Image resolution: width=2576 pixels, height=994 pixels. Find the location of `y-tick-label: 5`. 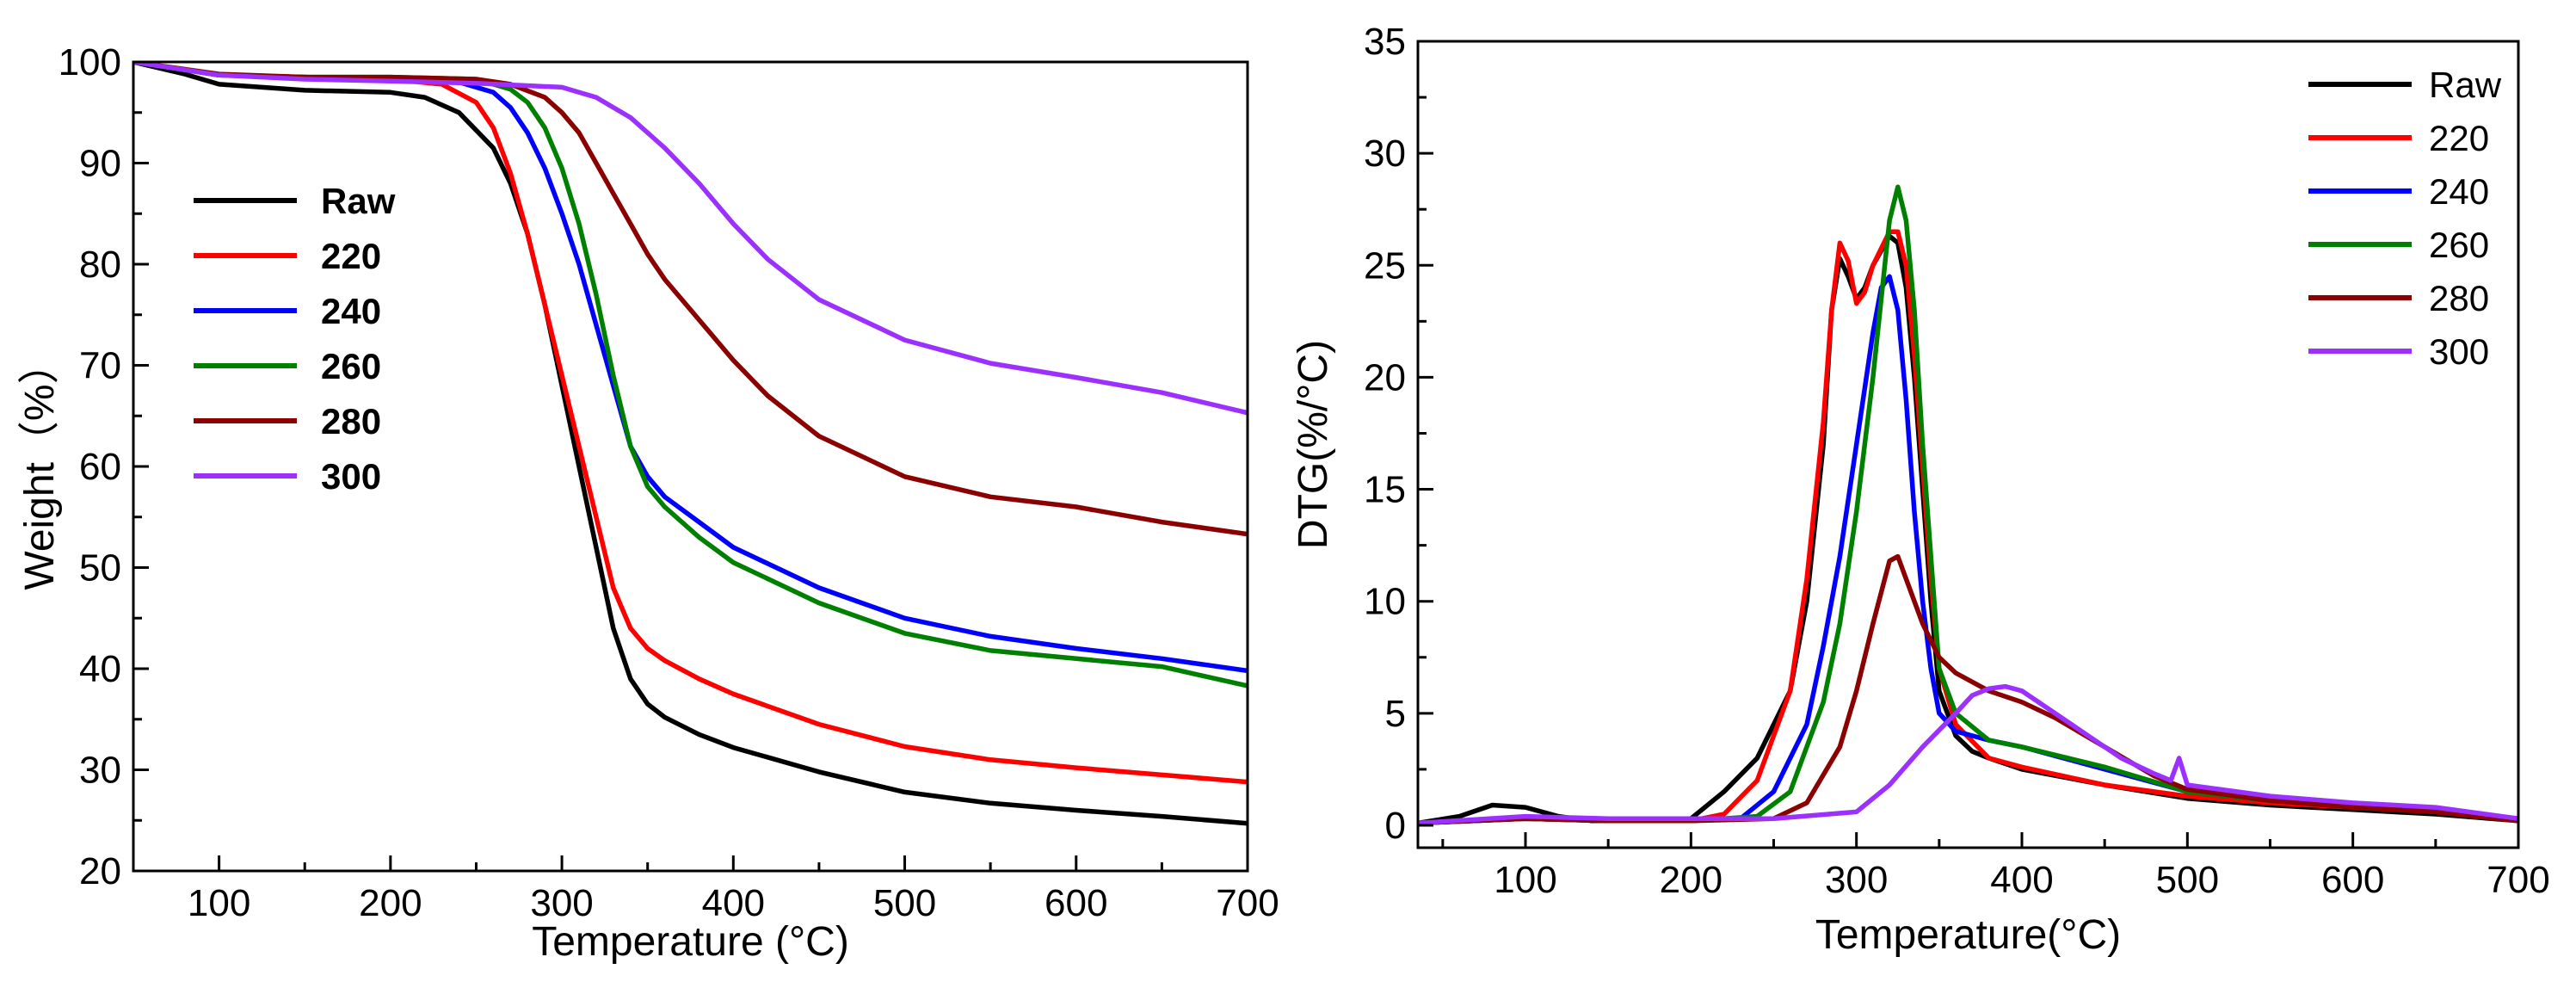

y-tick-label: 5 is located at coordinates (1396, 714).